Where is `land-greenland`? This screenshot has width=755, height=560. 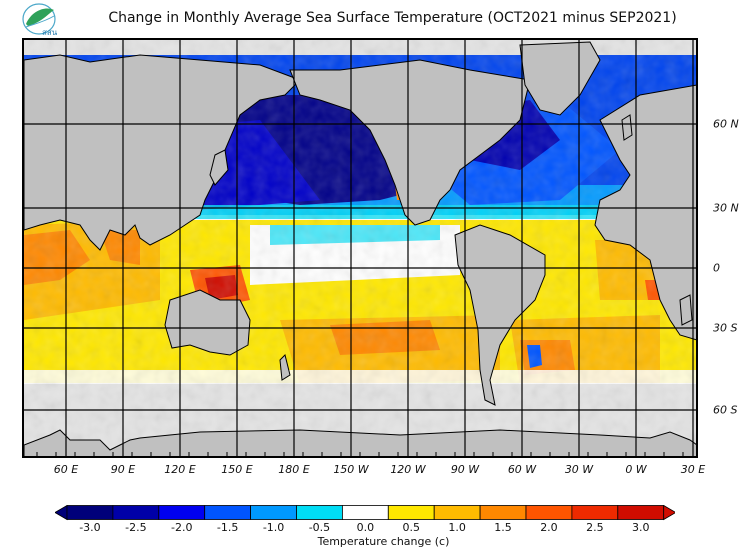 land-greenland is located at coordinates (560, 78).